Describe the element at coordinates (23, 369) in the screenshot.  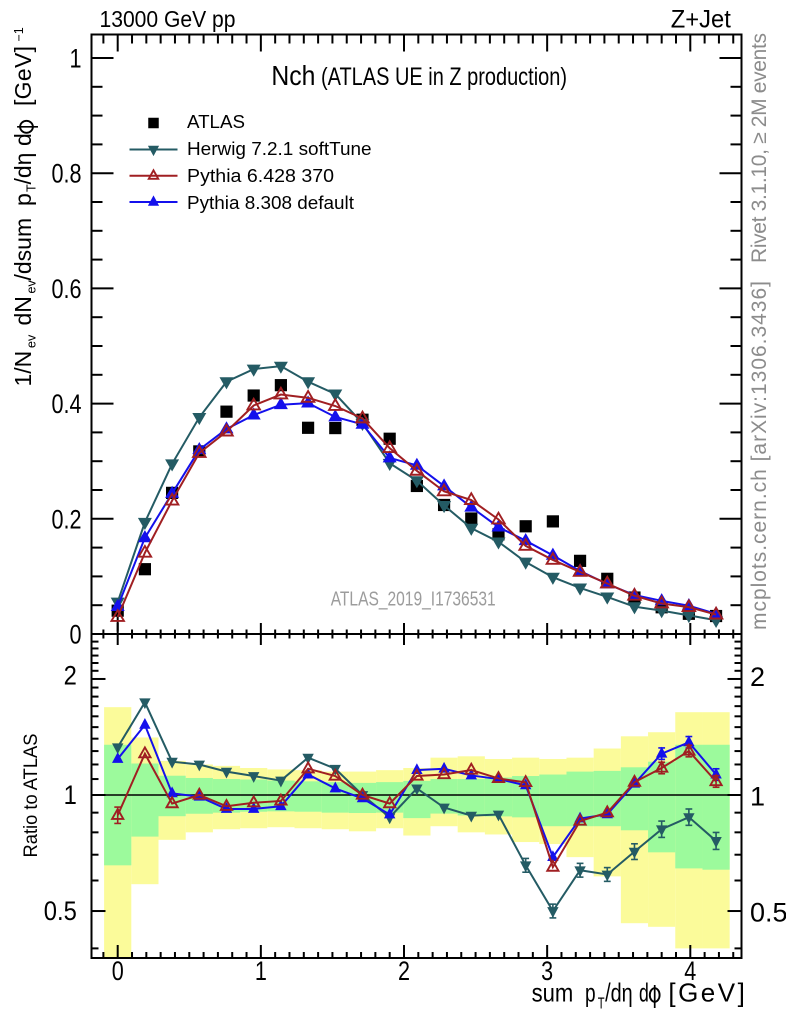
I see `svg-text: 1/N` at that location.